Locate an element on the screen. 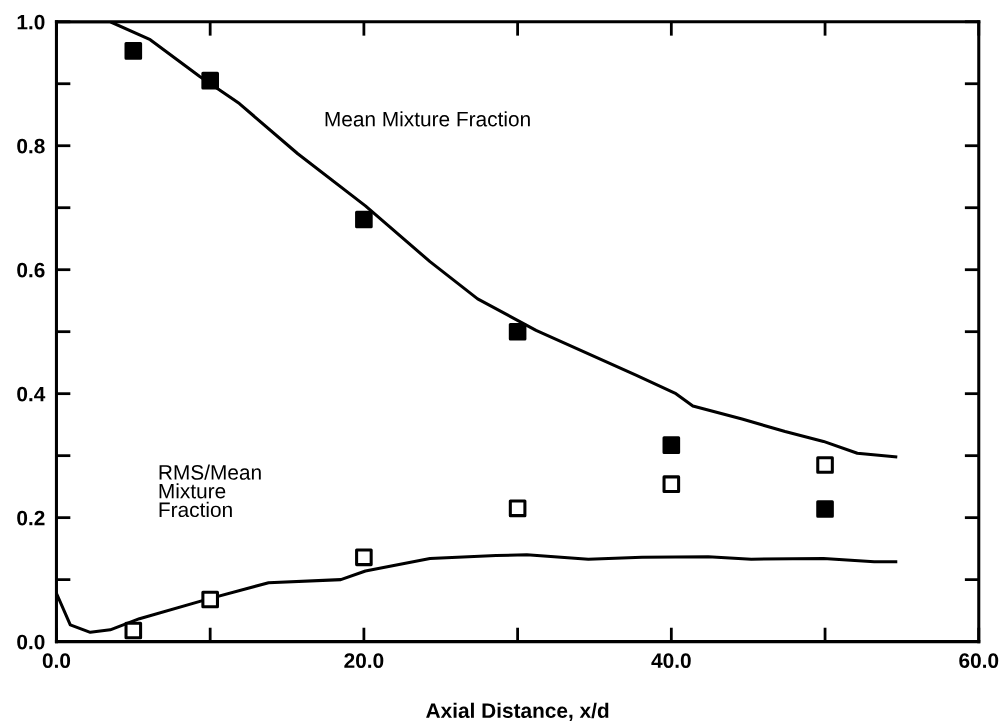 The height and width of the screenshot is (725, 1008). annotation: Mean Mixture Fraction is located at coordinates (427, 119).